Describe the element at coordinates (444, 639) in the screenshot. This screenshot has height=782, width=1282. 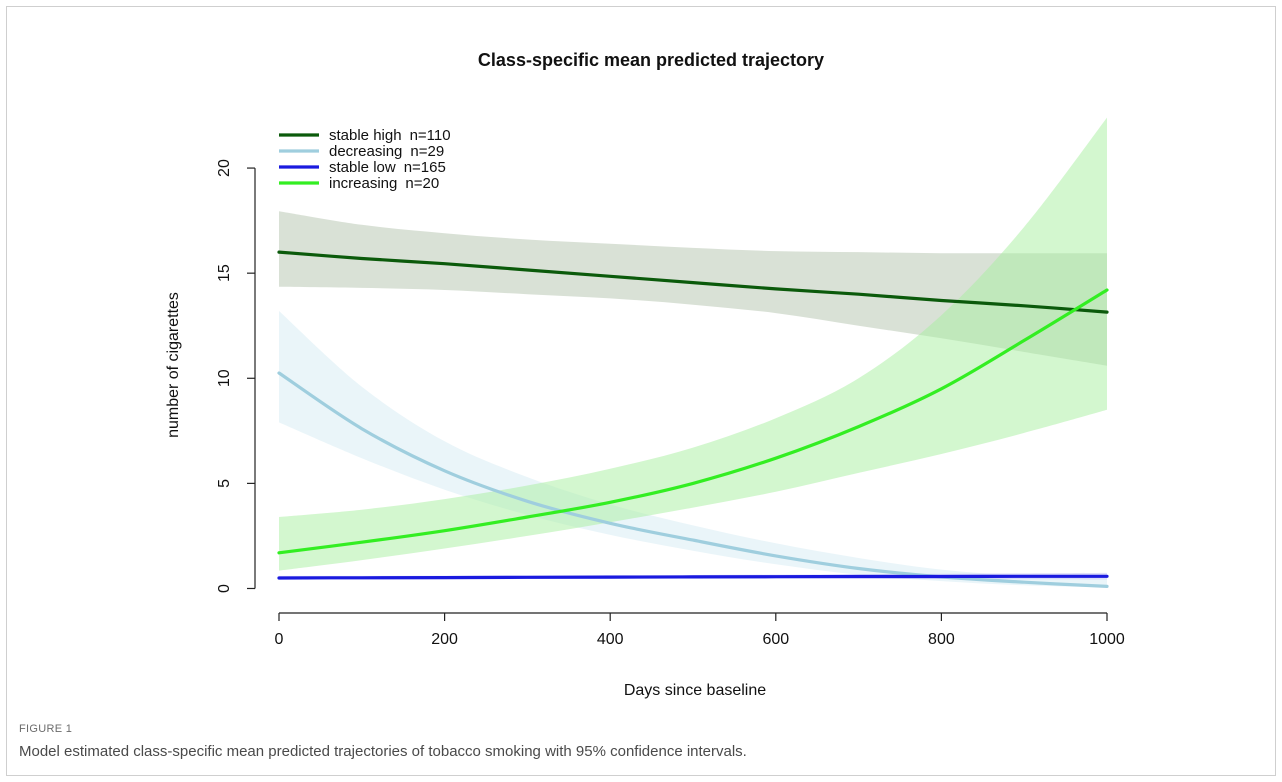
I see `x-tick-label: 200` at that location.